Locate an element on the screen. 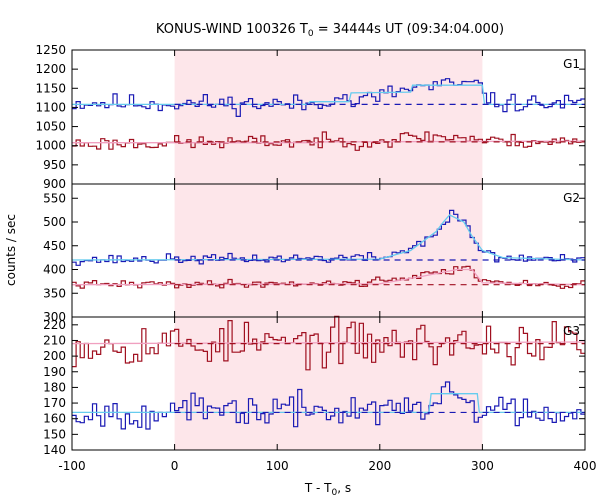 This screenshot has width=600, height=500. y-tick-label: 1000 is located at coordinates (50, 146).